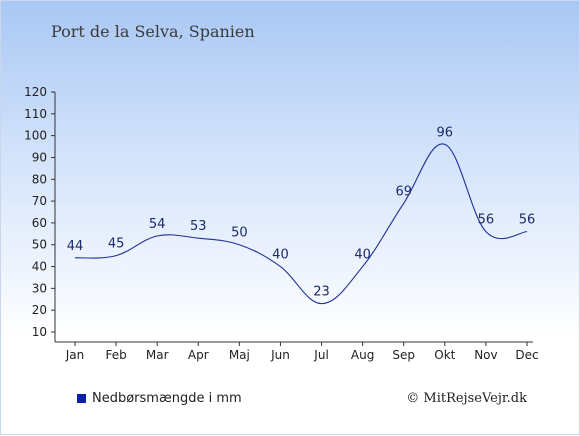  Describe the element at coordinates (403, 191) in the screenshot. I see `data-label: 69` at that location.